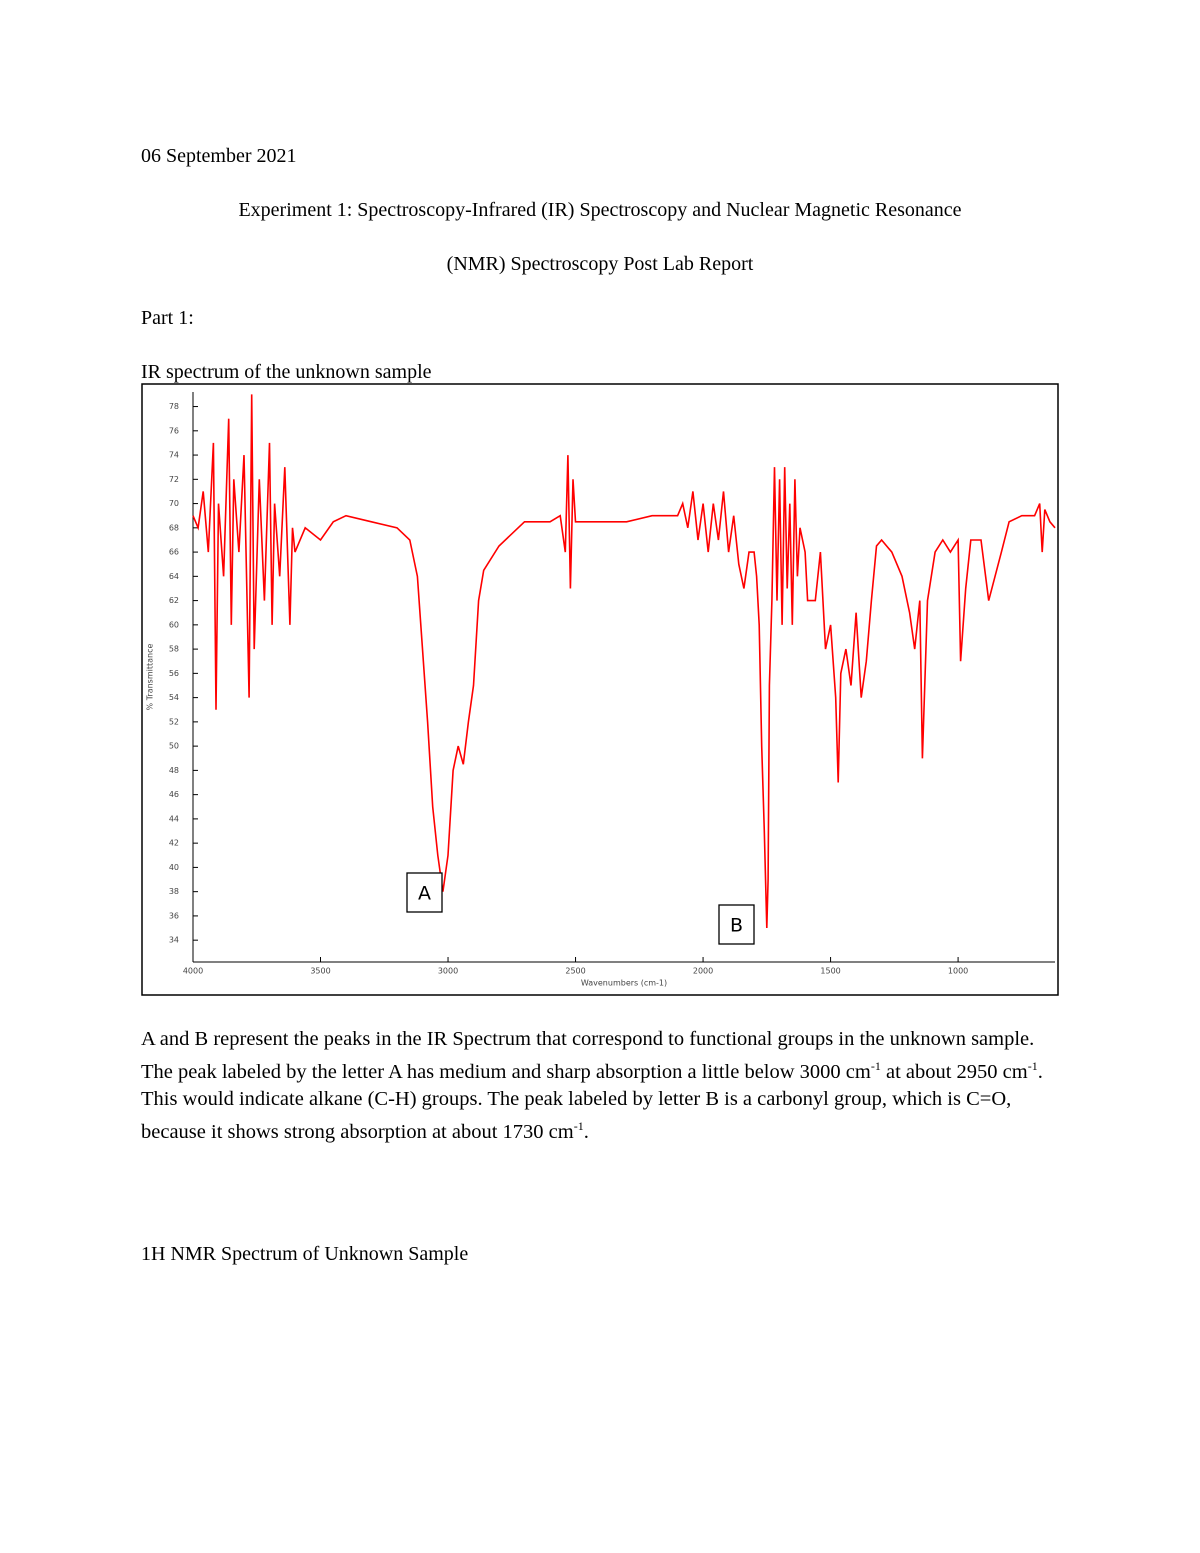 This screenshot has height=1553, width=1200. What do you see at coordinates (174, 649) in the screenshot?
I see `y-tick-label: 58` at bounding box center [174, 649].